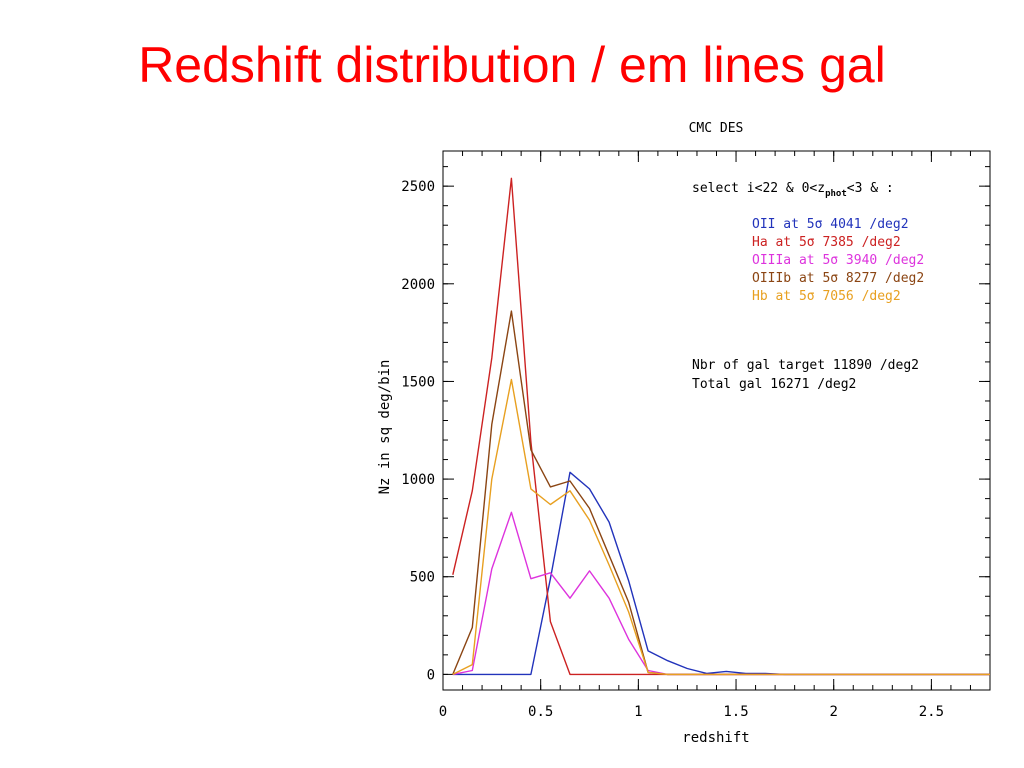 The height and width of the screenshot is (768, 1024). Describe the element at coordinates (431, 675) in the screenshot. I see `y-tick-label: 0` at that location.